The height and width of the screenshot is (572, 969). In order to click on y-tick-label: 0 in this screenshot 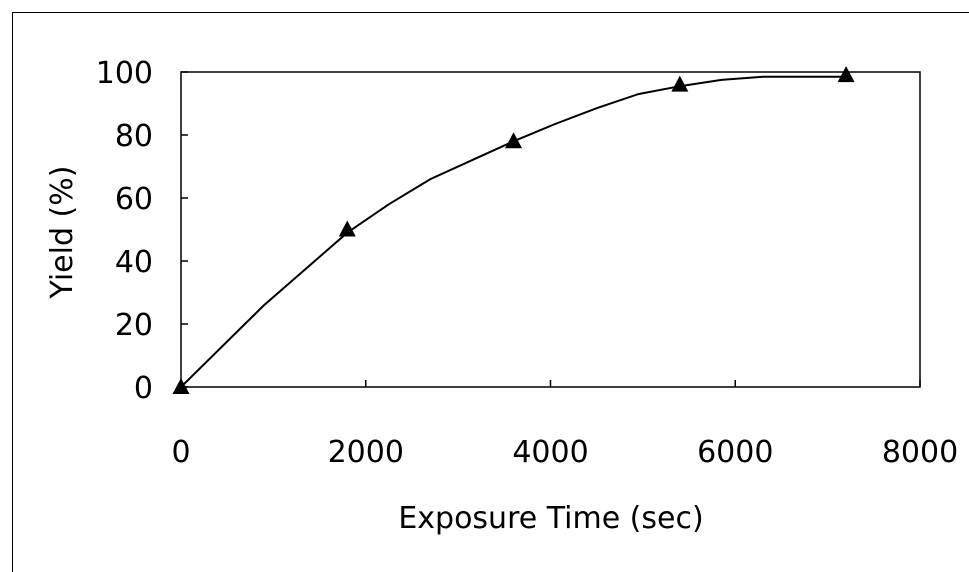, I will do `click(143, 388)`.